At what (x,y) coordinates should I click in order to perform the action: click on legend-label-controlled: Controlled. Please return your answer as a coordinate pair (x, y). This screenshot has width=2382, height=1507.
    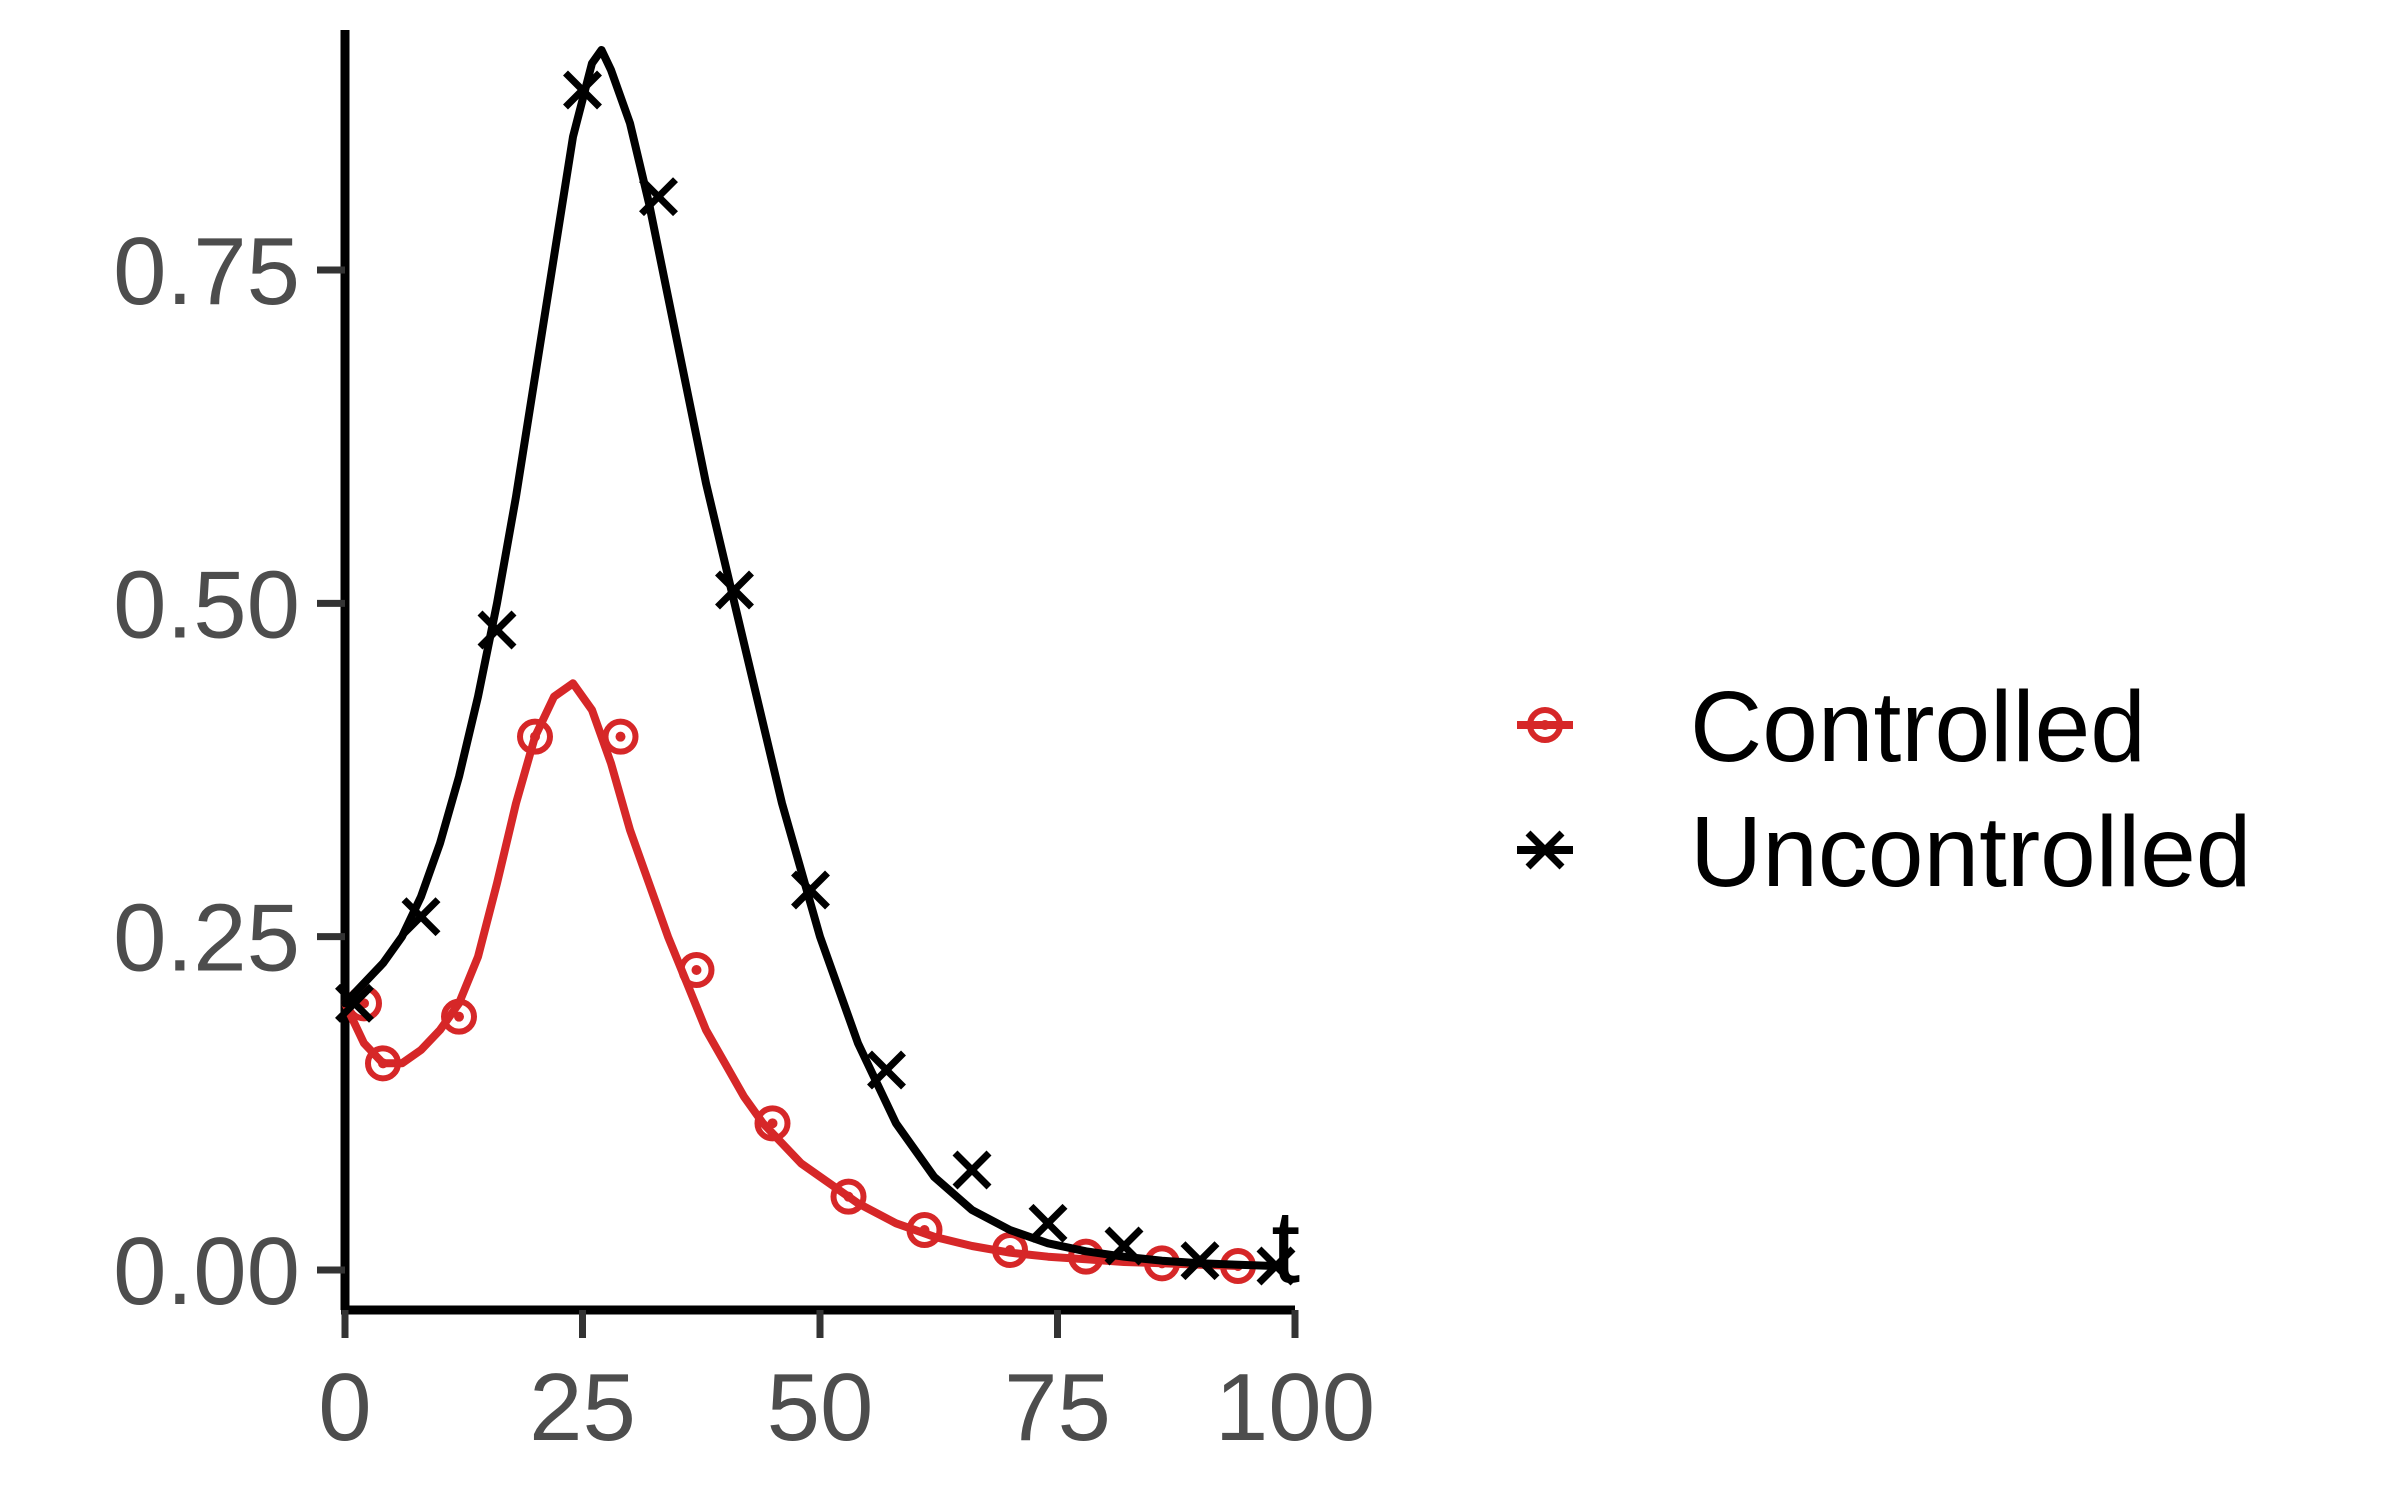
    Looking at the image, I should click on (1918, 727).